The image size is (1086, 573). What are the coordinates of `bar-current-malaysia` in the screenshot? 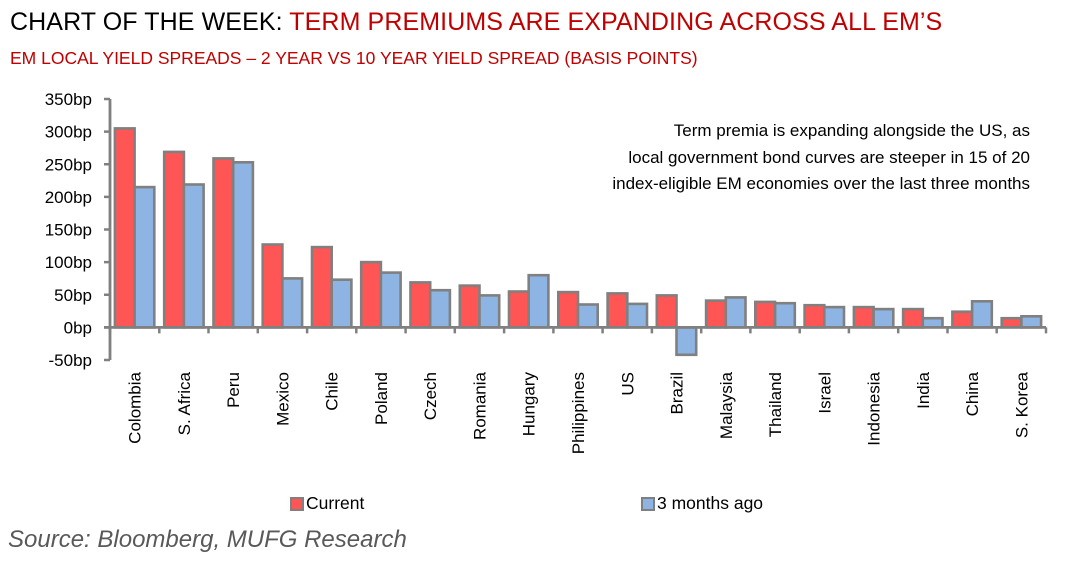 It's located at (716, 314).